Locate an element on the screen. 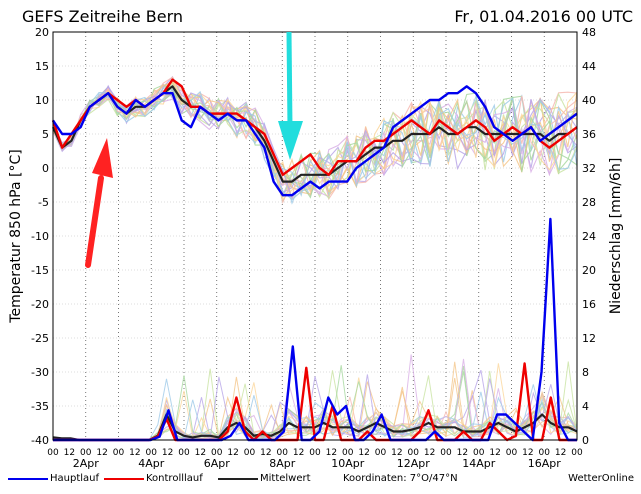  x-tick-date: 16Apr is located at coordinates (545, 463).